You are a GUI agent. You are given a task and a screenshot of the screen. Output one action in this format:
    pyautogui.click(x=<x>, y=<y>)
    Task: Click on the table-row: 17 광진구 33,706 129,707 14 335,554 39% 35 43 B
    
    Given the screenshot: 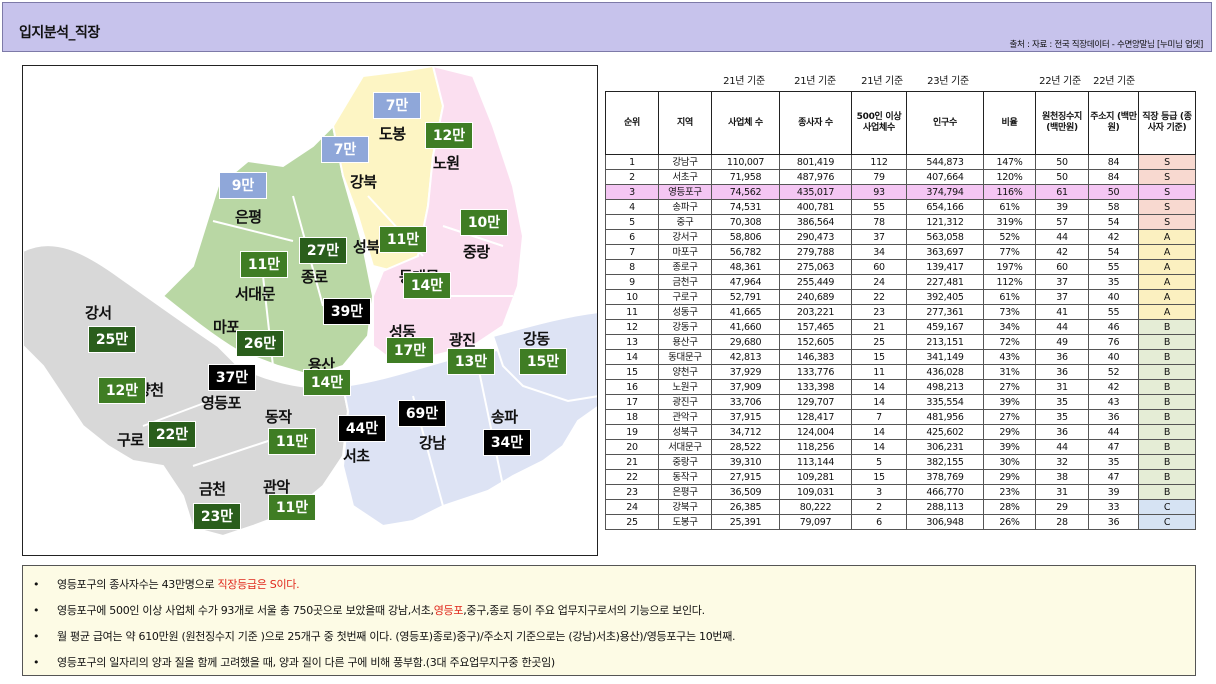 What is the action you would take?
    pyautogui.click(x=900, y=402)
    